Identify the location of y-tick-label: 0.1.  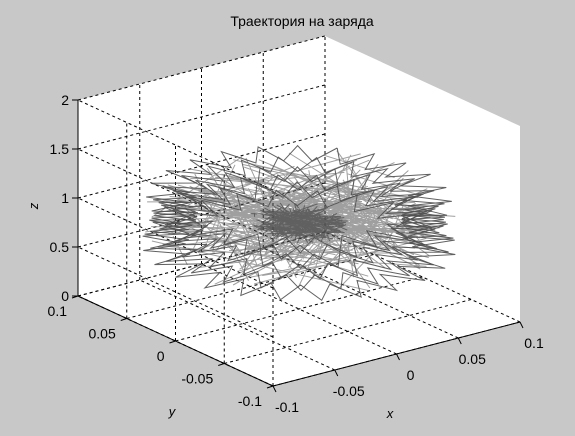
(58, 311).